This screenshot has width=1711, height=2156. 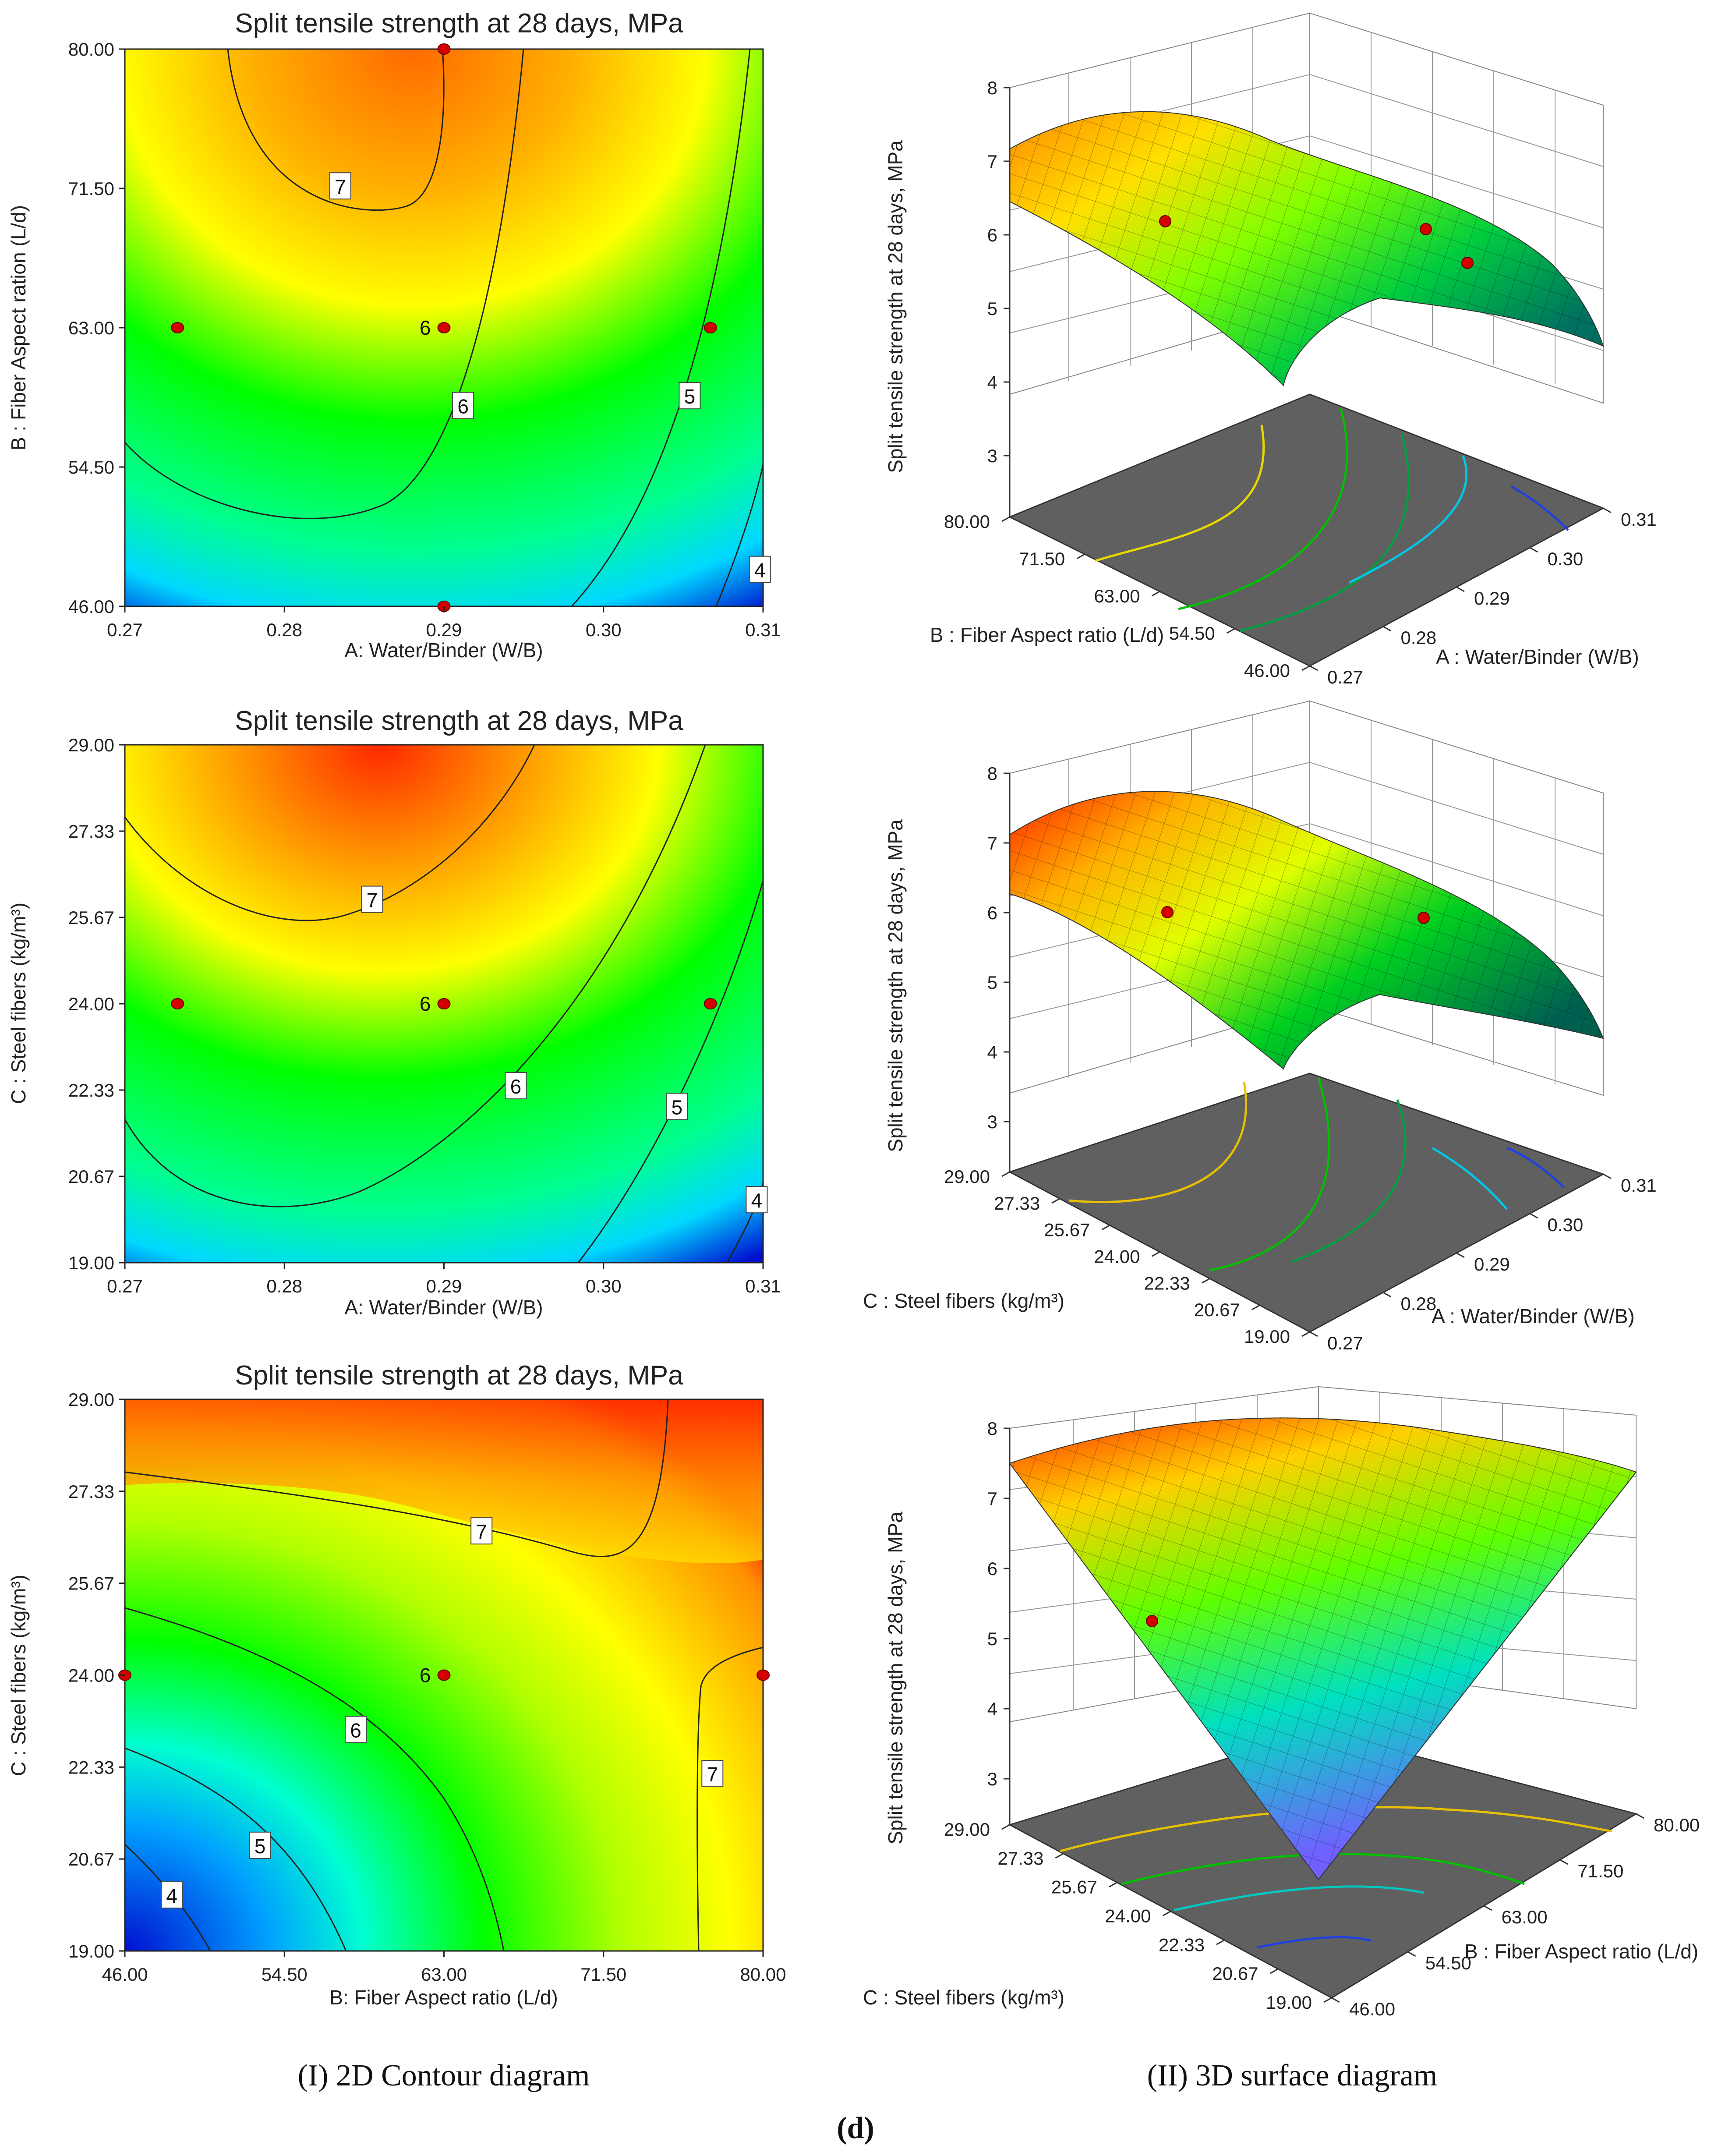 I want to click on high-region, so click(x=444, y=1481).